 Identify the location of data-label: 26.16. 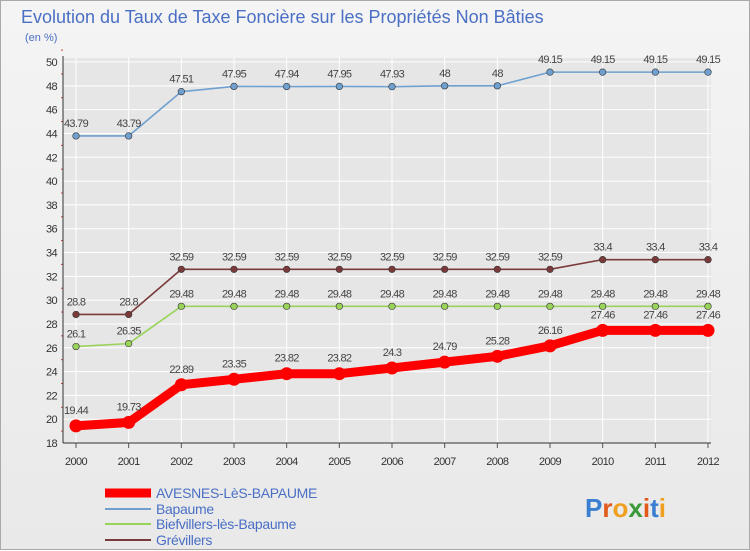
(550, 331).